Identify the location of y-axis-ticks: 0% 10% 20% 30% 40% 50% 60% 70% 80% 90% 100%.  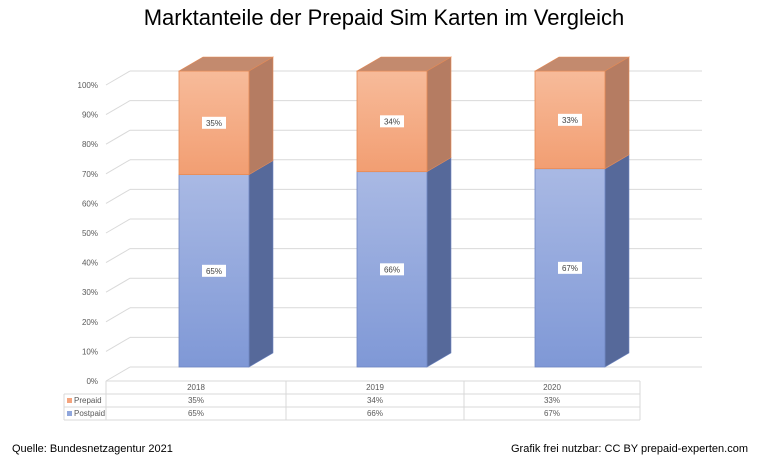
(88, 233).